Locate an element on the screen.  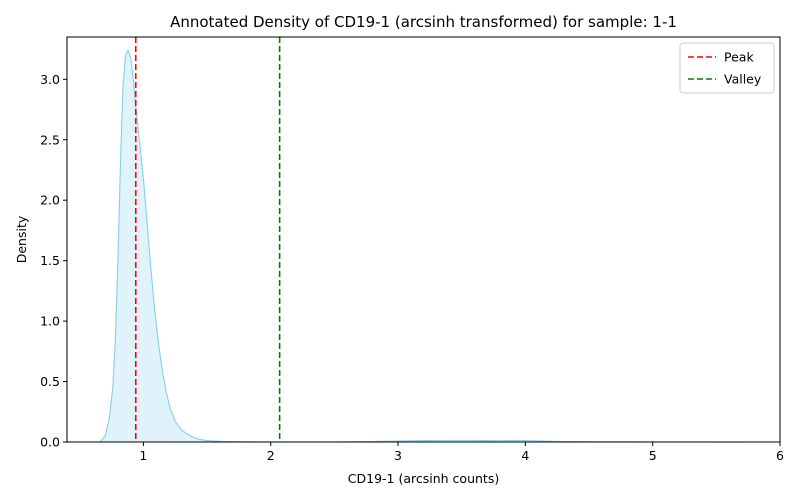
x-axis: 1 2 3 4 5 6 is located at coordinates (461, 452).